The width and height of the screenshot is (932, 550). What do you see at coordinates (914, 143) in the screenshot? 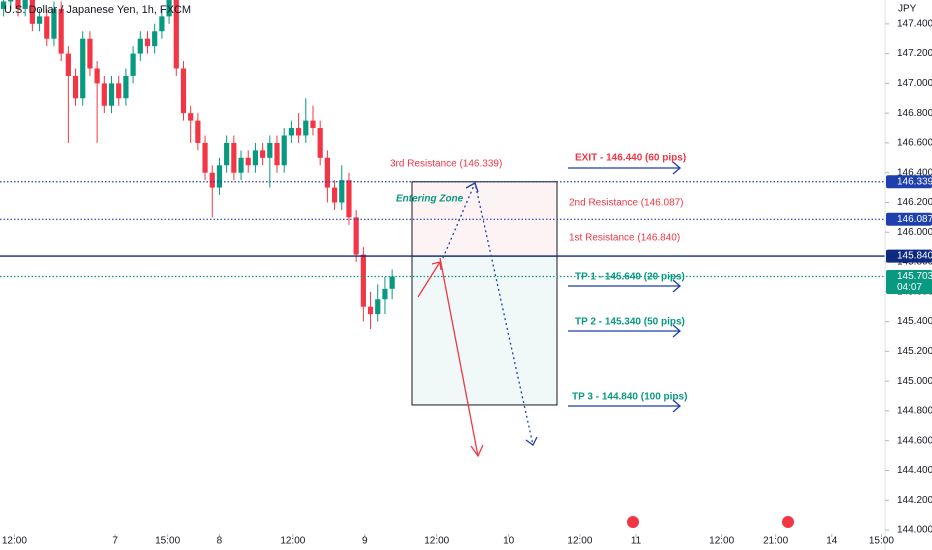
I see `y-tick-label: 146.600` at bounding box center [914, 143].